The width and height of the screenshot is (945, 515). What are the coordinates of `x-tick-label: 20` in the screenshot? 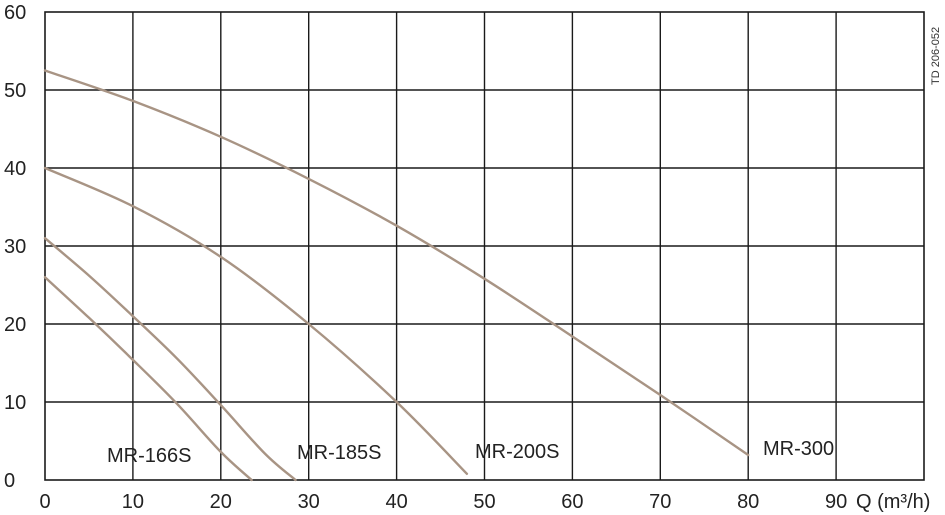 It's located at (221, 502).